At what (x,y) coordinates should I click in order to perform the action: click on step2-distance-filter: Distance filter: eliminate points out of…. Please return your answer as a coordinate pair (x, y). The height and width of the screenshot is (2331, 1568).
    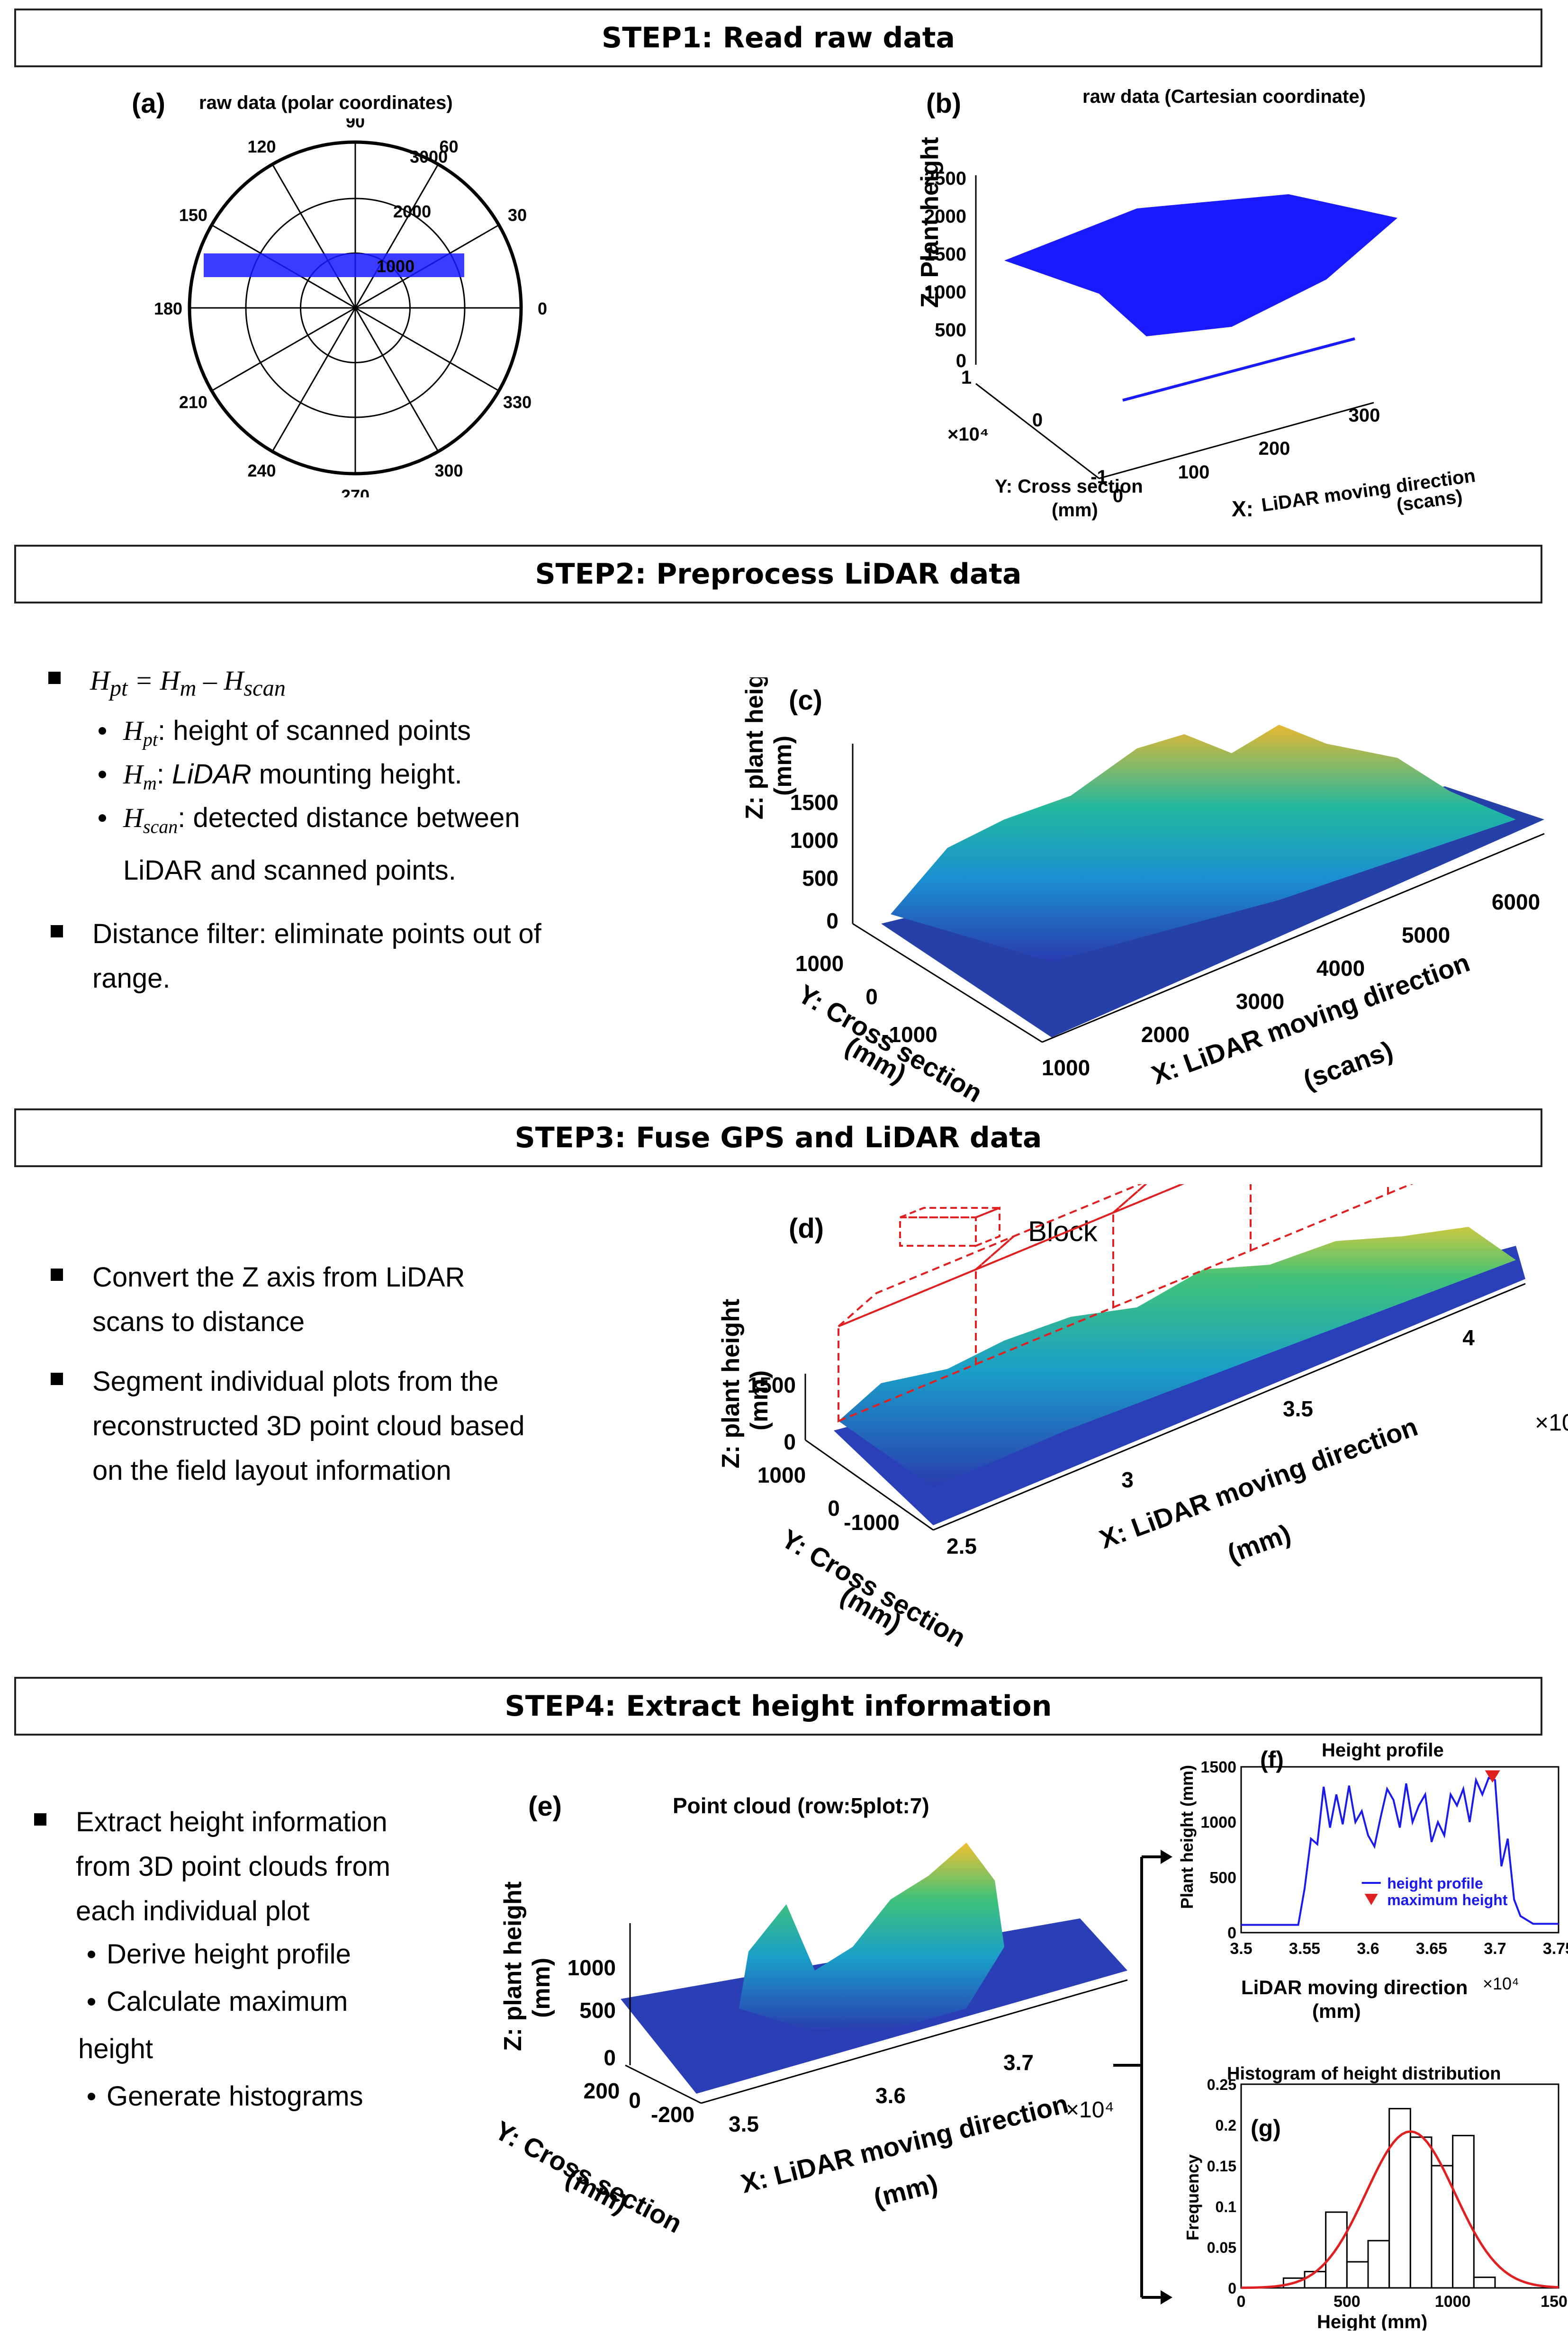
    Looking at the image, I should click on (296, 956).